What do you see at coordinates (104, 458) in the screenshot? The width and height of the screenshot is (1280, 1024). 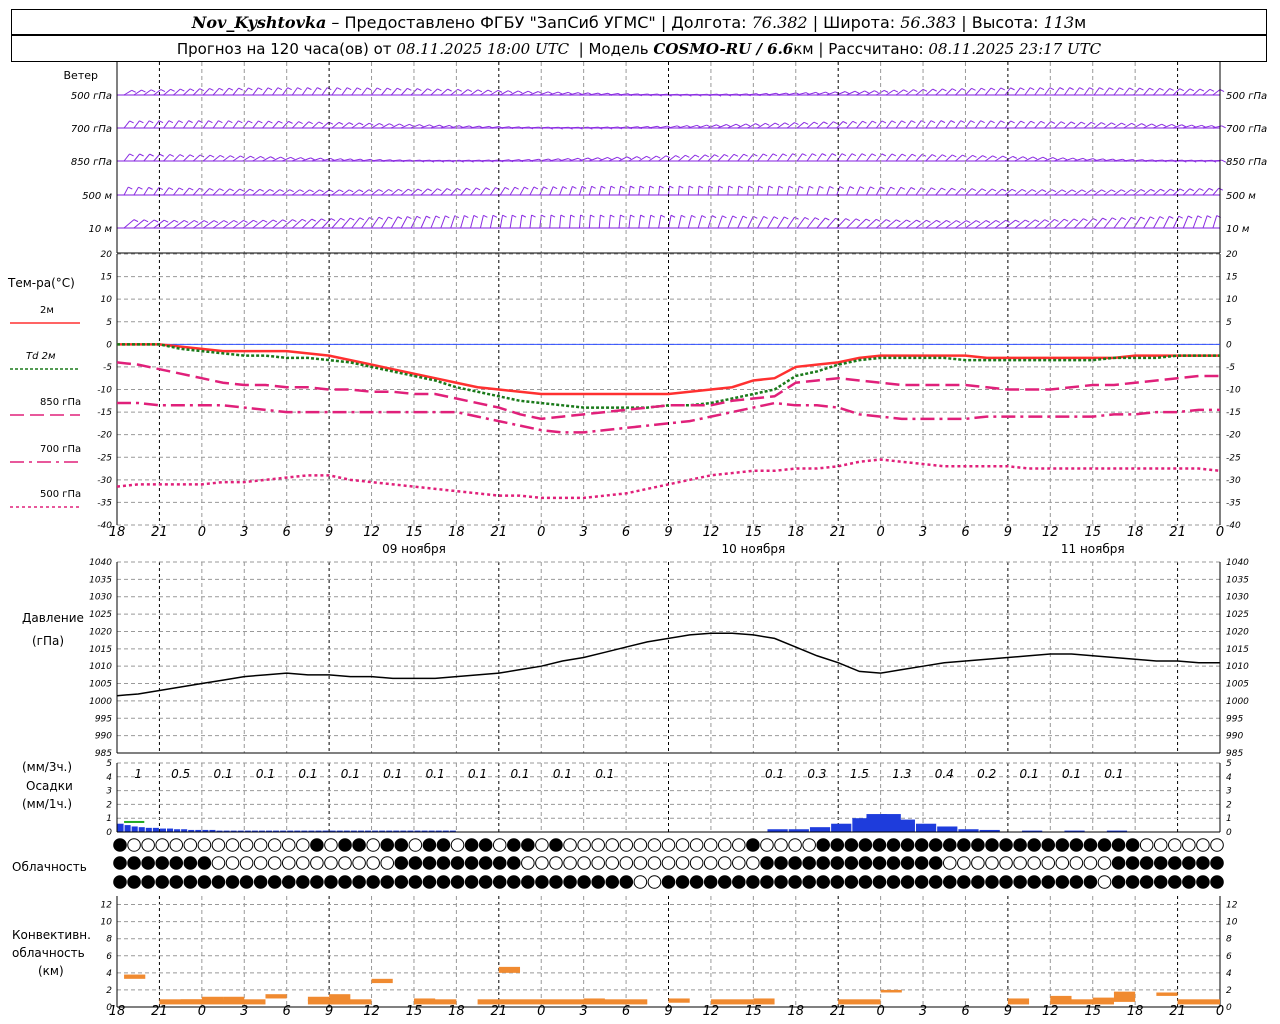 I see `temp-tick-left: -25` at bounding box center [104, 458].